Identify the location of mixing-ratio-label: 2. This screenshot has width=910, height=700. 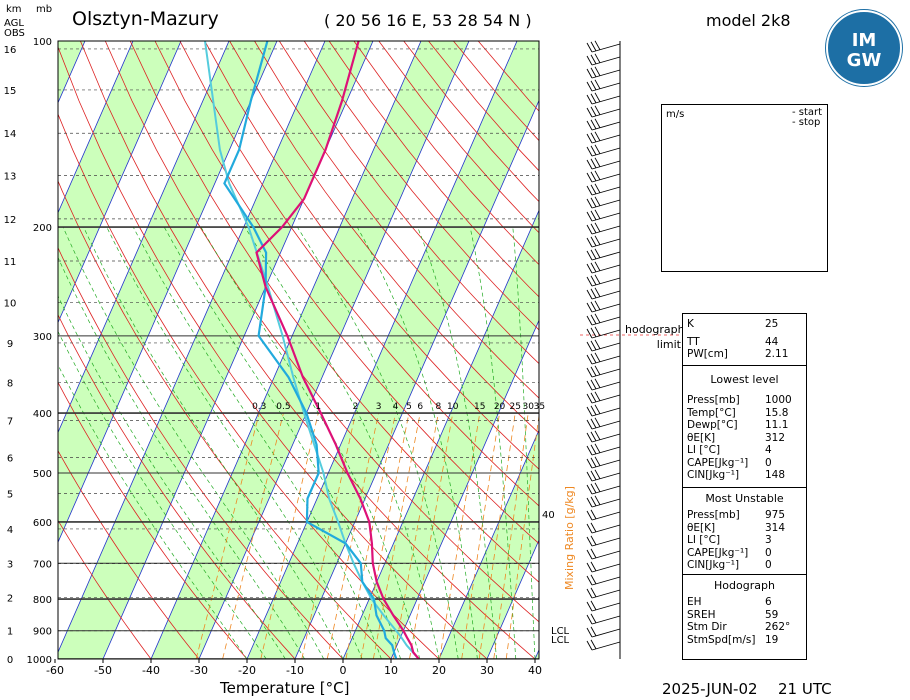
(356, 407).